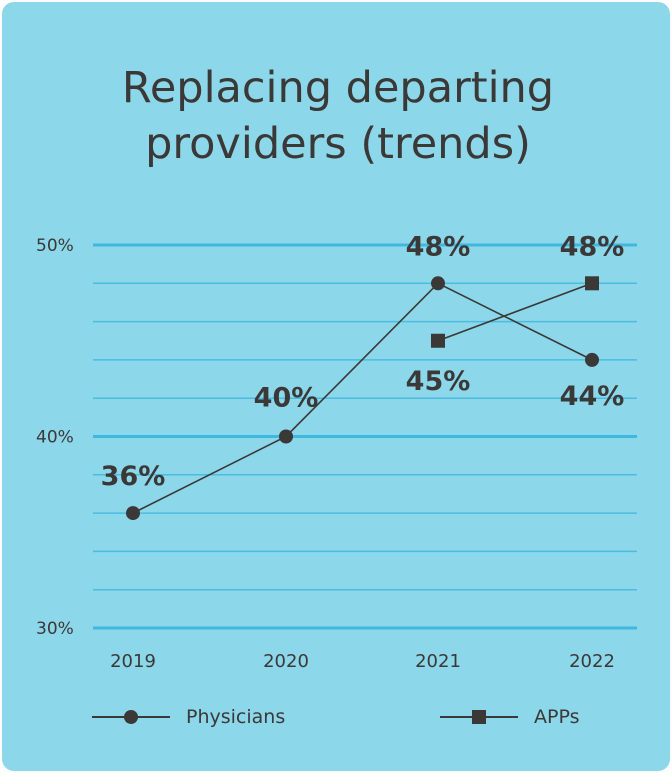  What do you see at coordinates (337, 116) in the screenshot?
I see `chart-title: Replacing departing providers (trends)` at bounding box center [337, 116].